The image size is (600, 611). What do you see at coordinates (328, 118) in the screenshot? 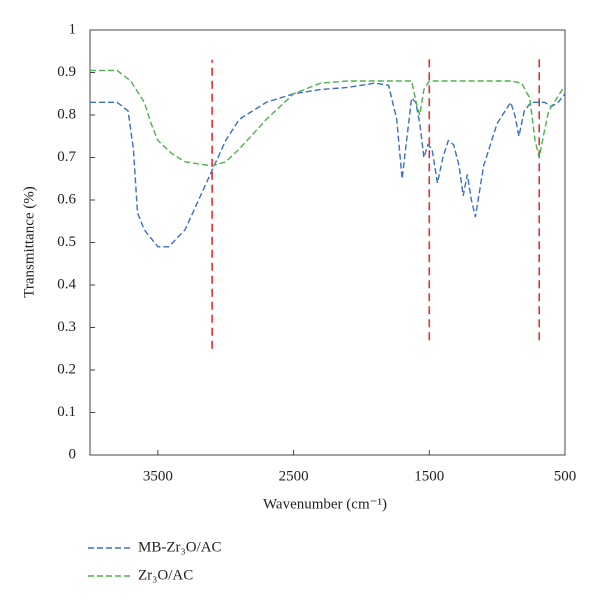
I see `series-line` at bounding box center [328, 118].